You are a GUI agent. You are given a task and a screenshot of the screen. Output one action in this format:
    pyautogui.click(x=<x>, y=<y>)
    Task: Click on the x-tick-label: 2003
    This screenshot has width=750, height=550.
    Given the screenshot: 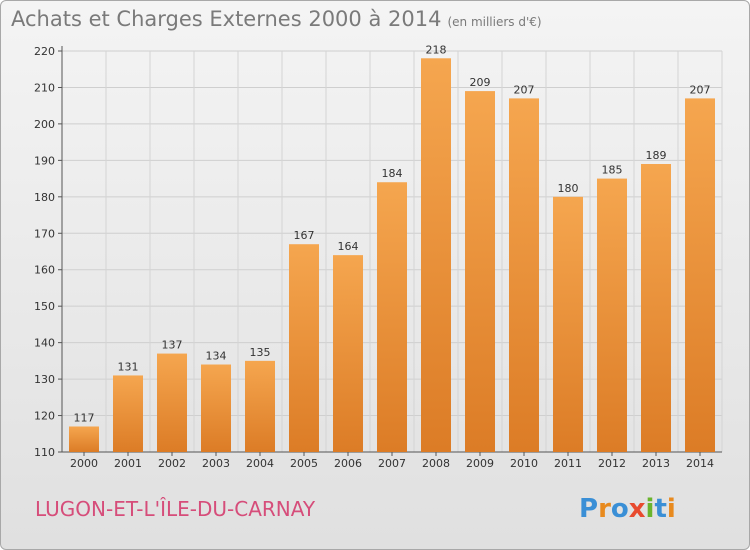 What is the action you would take?
    pyautogui.click(x=216, y=463)
    